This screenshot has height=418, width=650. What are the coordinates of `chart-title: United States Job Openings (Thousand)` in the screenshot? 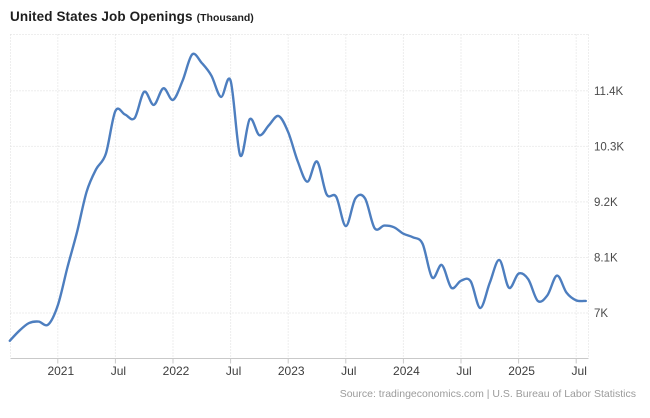 It's located at (132, 17).